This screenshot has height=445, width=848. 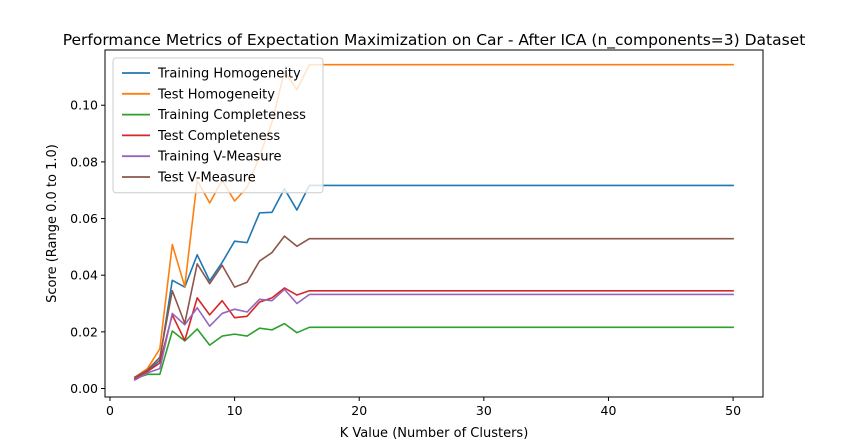 I want to click on x-axis-label: K Value (Number of Clusters), so click(x=434, y=433).